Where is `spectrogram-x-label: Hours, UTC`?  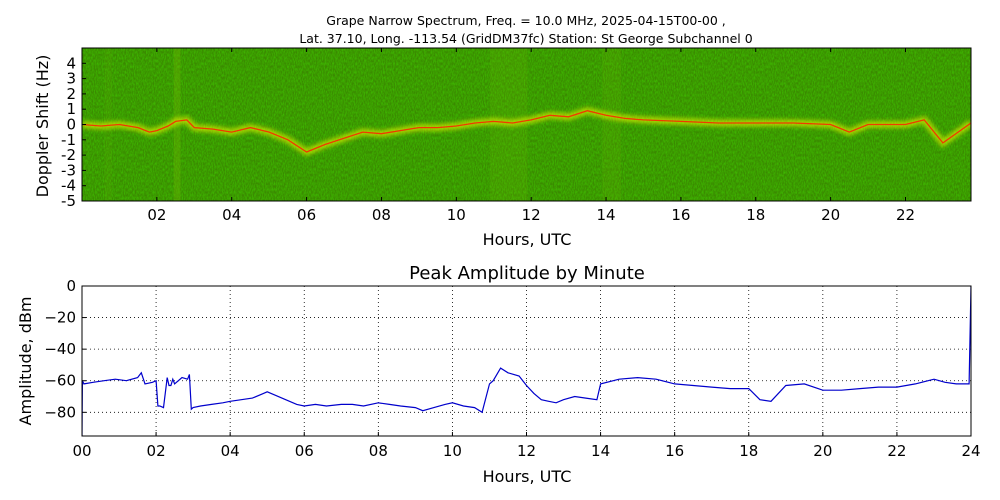 spectrogram-x-label: Hours, UTC is located at coordinates (527, 239).